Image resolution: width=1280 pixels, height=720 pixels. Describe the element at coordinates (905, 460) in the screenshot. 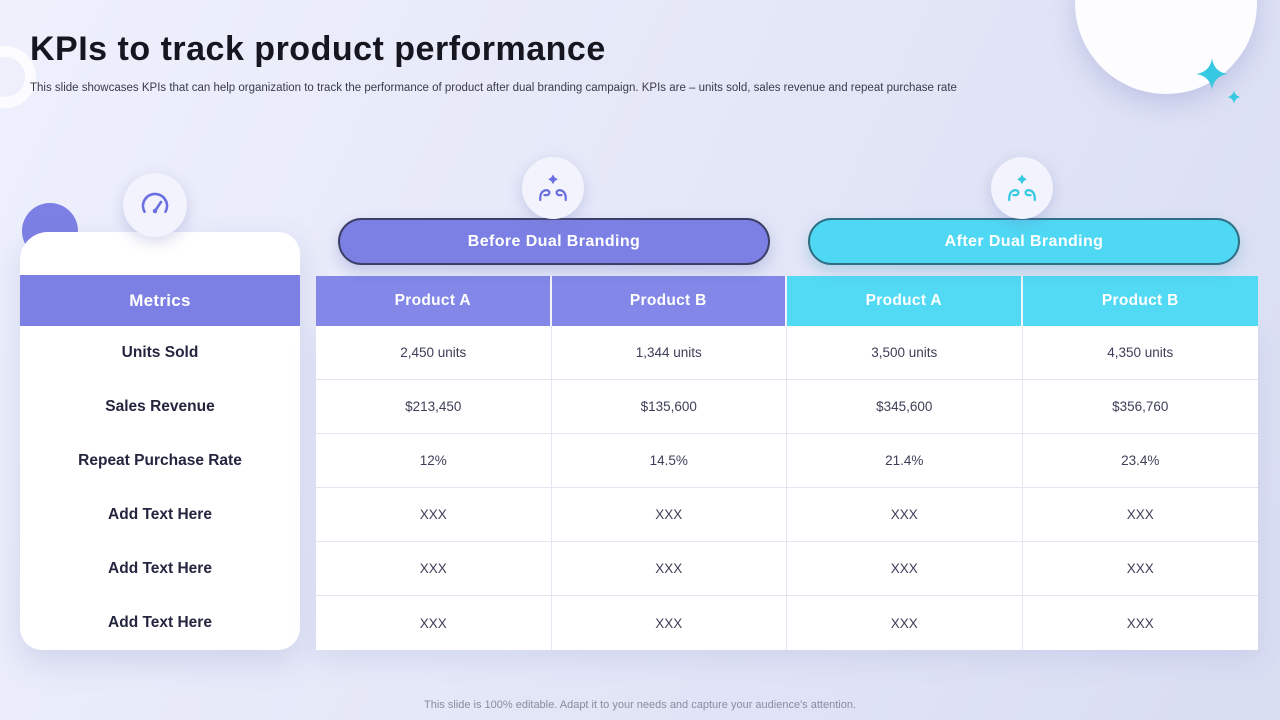

I see `cell: 21.4%` at that location.